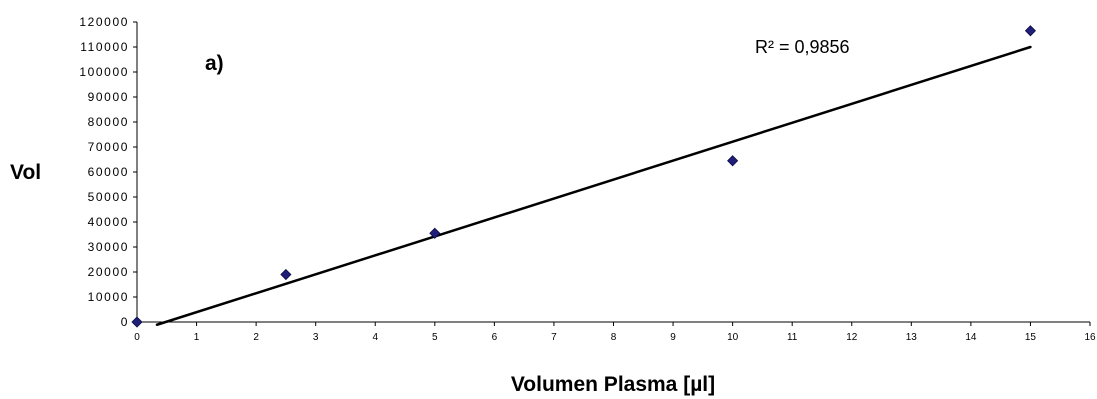  I want to click on x-tick-label: 5, so click(435, 337).